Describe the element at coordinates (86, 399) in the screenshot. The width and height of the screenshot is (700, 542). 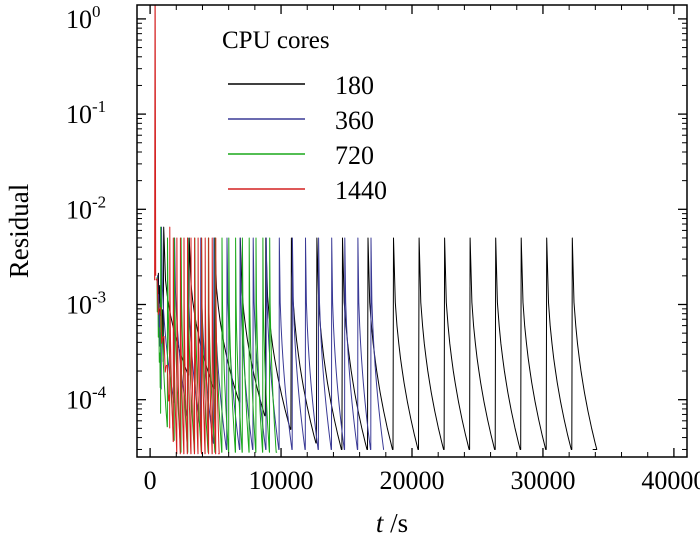
I see `y-tick-label: 10⁻⁴` at that location.